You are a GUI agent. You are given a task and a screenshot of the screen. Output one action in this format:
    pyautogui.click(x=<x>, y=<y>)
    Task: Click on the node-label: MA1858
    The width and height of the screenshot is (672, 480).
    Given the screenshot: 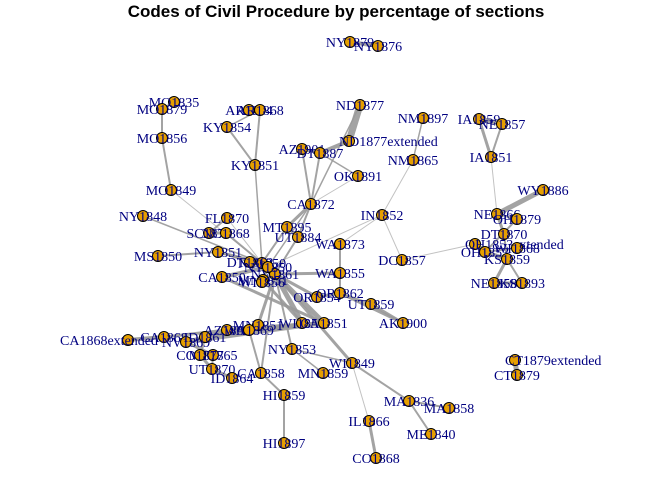 What is the action you would take?
    pyautogui.click(x=449, y=409)
    